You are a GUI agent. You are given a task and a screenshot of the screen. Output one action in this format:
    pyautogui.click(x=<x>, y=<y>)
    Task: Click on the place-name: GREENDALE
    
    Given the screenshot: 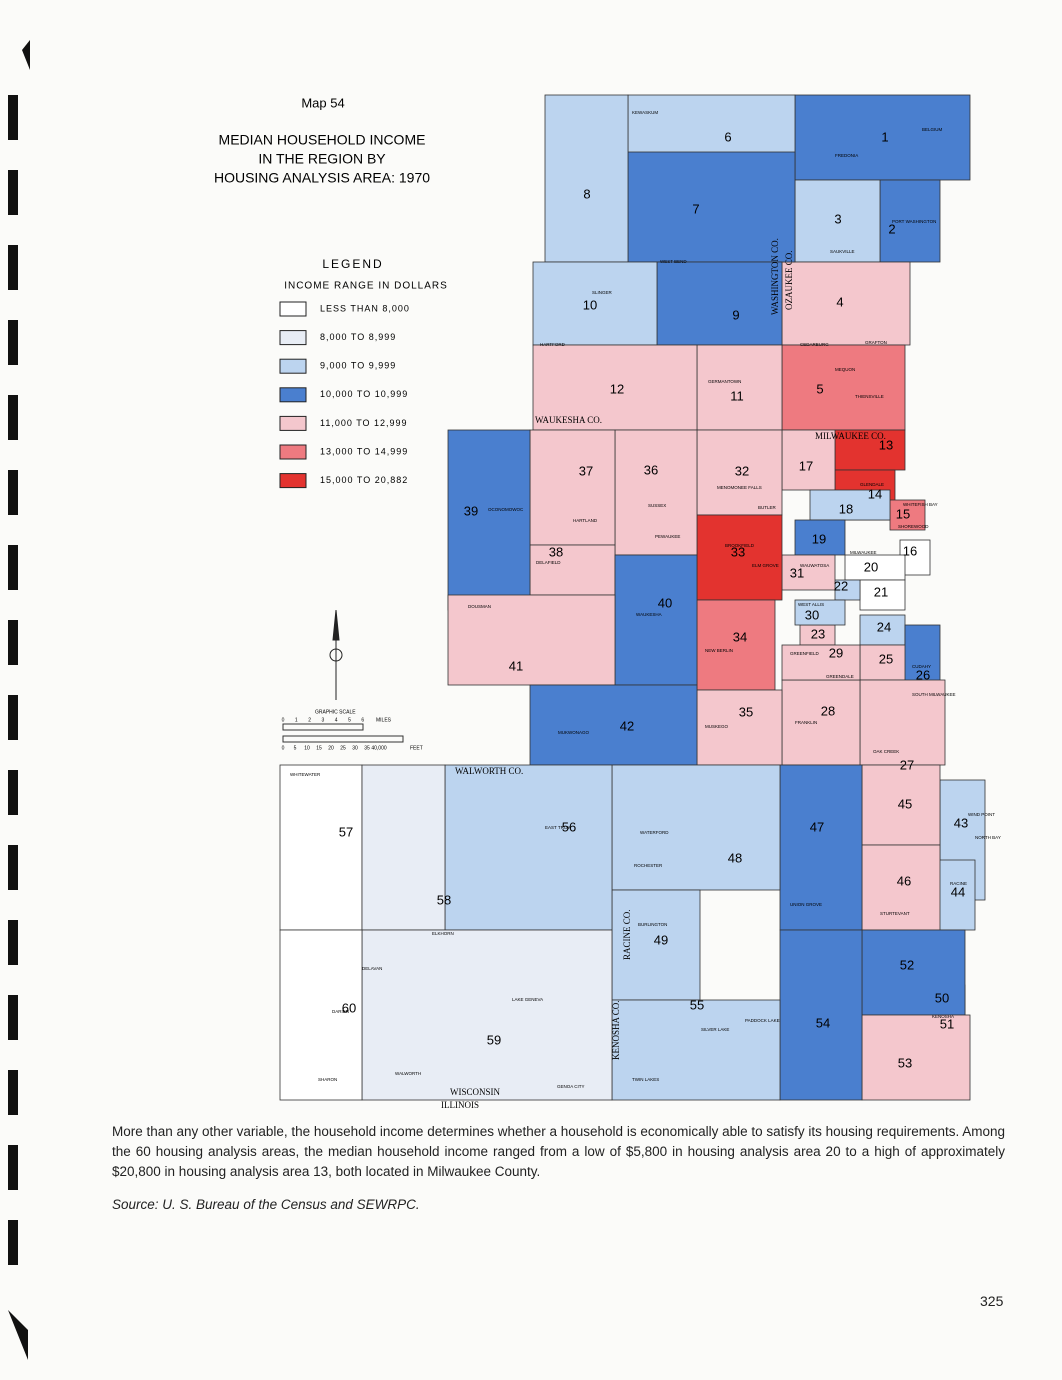 What is the action you would take?
    pyautogui.click(x=840, y=676)
    